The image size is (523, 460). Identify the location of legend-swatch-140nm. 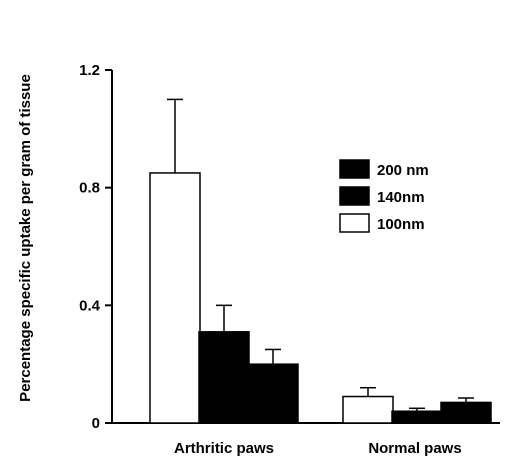
(354, 196).